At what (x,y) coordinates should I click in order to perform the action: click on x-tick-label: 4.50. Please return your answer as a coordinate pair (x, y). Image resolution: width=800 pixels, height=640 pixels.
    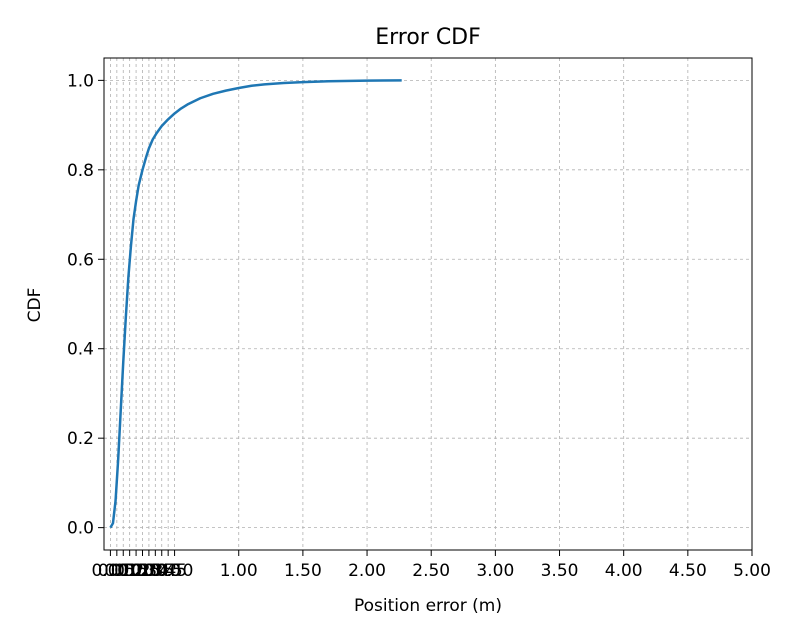
    Looking at the image, I should click on (688, 571).